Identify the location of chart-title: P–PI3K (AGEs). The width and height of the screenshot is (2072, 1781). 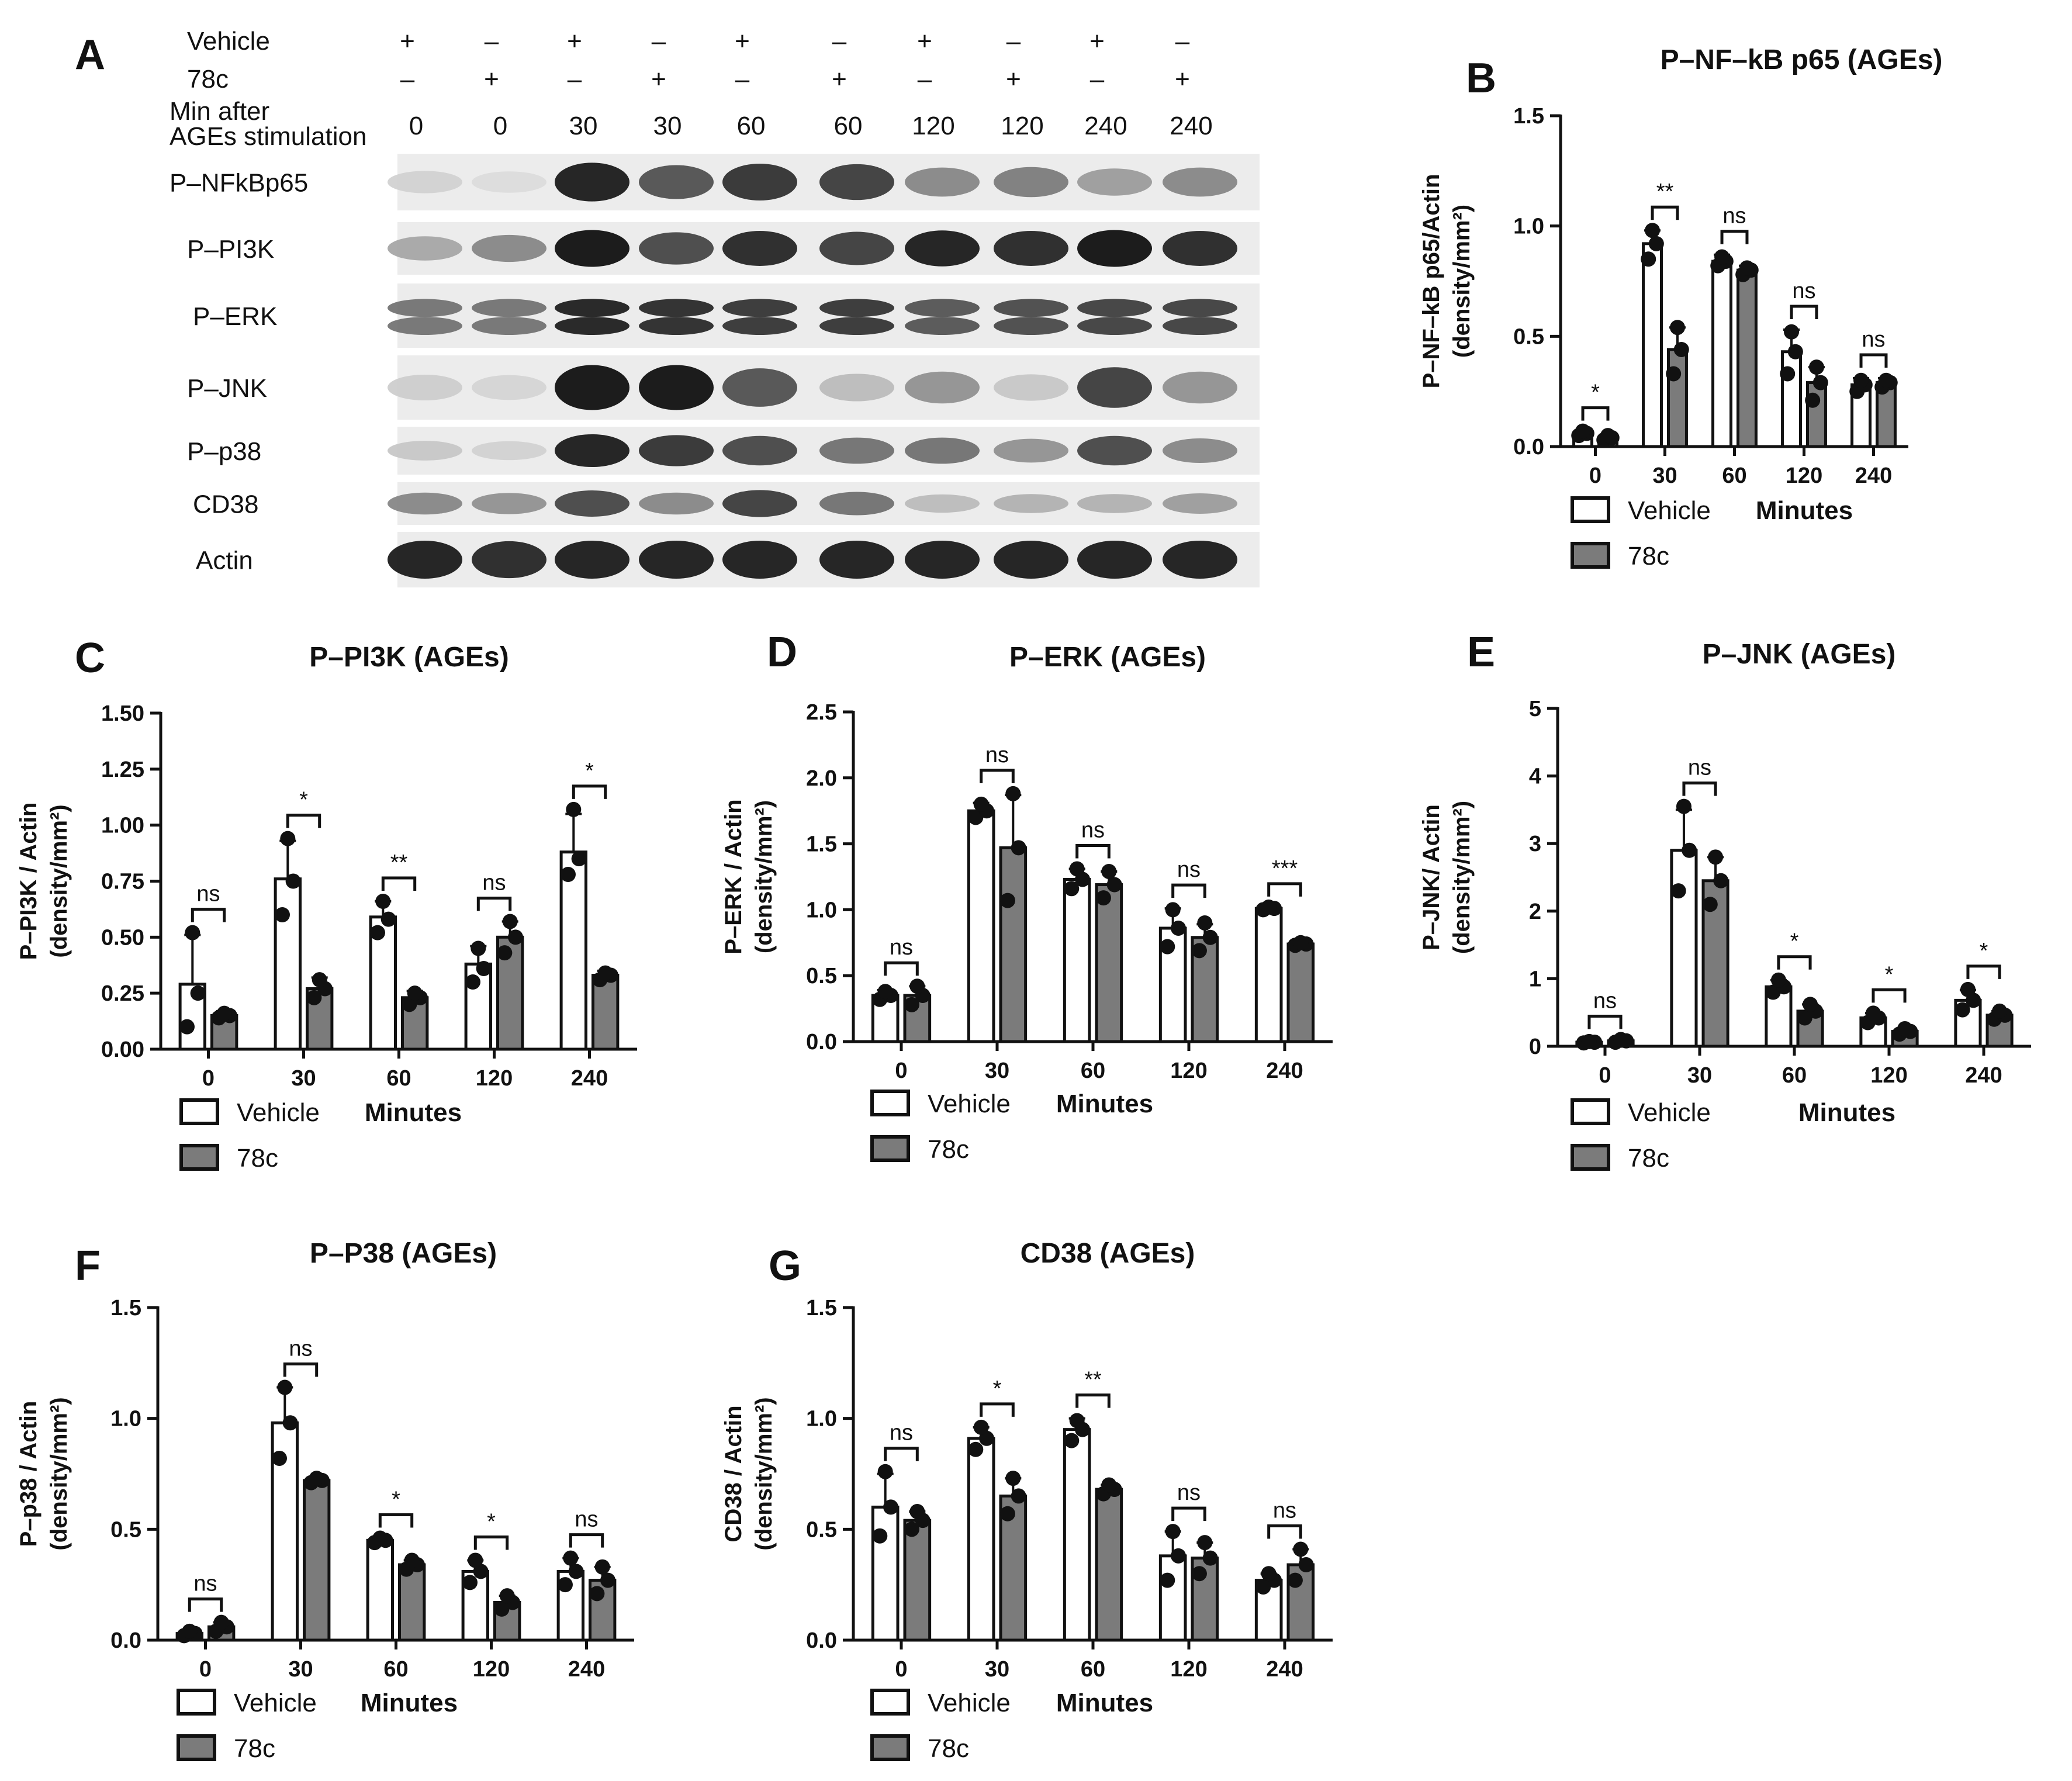
(409, 657).